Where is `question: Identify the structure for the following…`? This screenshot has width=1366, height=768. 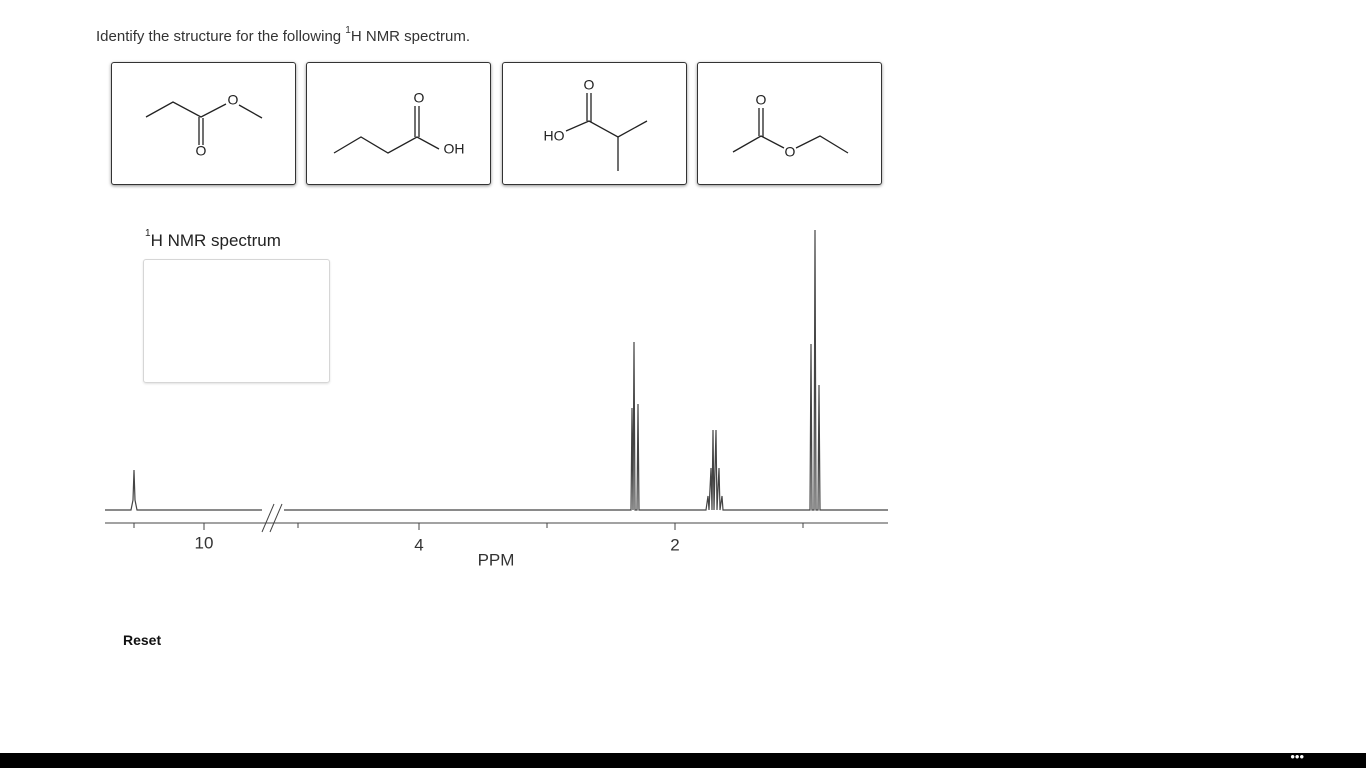 question: Identify the structure for the following… is located at coordinates (283, 35).